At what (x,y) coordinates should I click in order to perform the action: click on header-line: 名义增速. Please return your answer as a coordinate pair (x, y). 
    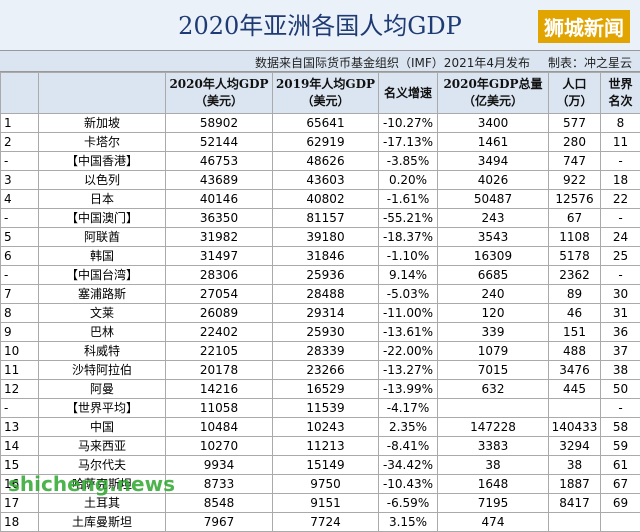
    Looking at the image, I should click on (408, 93).